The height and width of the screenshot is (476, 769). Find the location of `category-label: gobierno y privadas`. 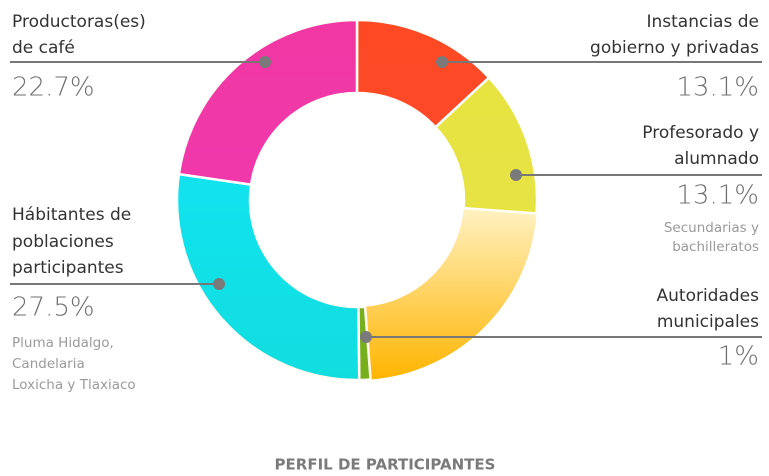

category-label: gobierno y privadas is located at coordinates (674, 48).